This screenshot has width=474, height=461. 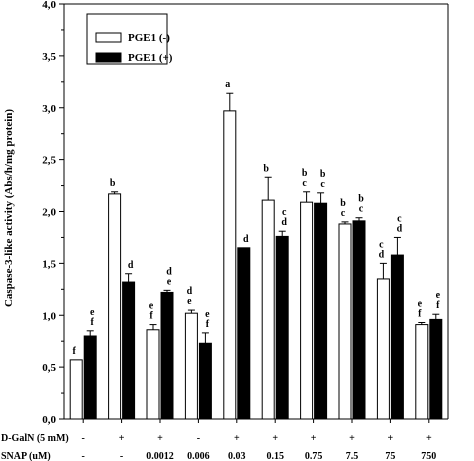 I want to click on legend-label-pge1-minus: PGE1 (-), so click(x=149, y=38).